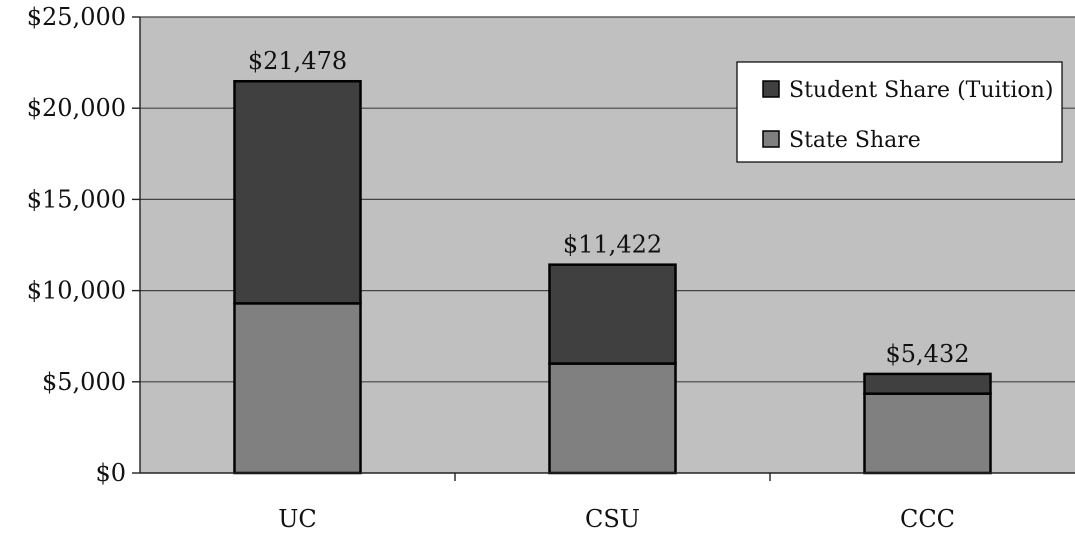 The image size is (1075, 544). I want to click on bar-segment-csu-student-share-tuition, so click(612, 314).